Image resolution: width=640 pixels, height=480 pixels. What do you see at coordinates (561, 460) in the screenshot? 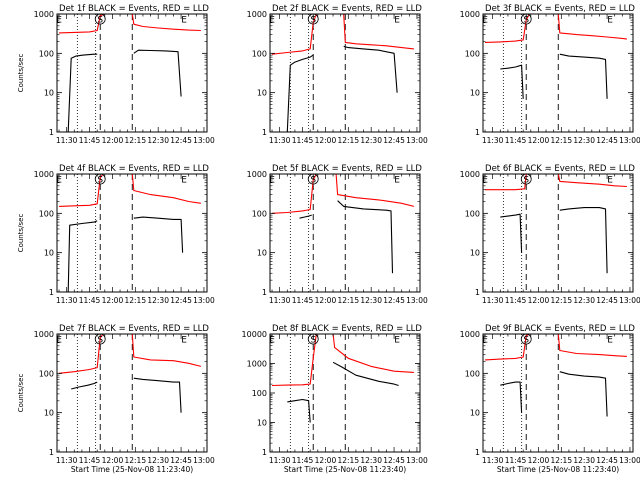
I see `det9-x-tick-label: 12:15` at bounding box center [561, 460].